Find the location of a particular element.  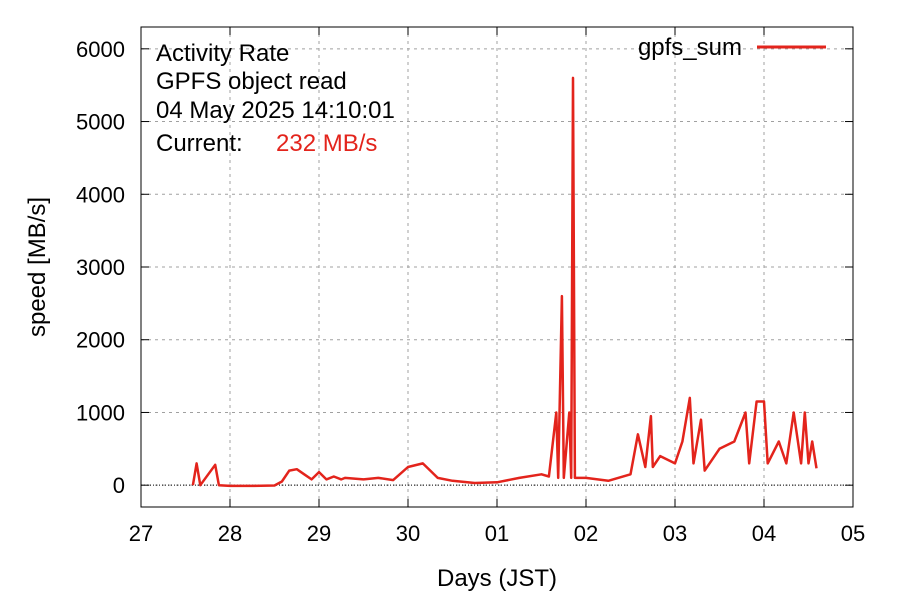

x-tick-label: 29 is located at coordinates (319, 533).